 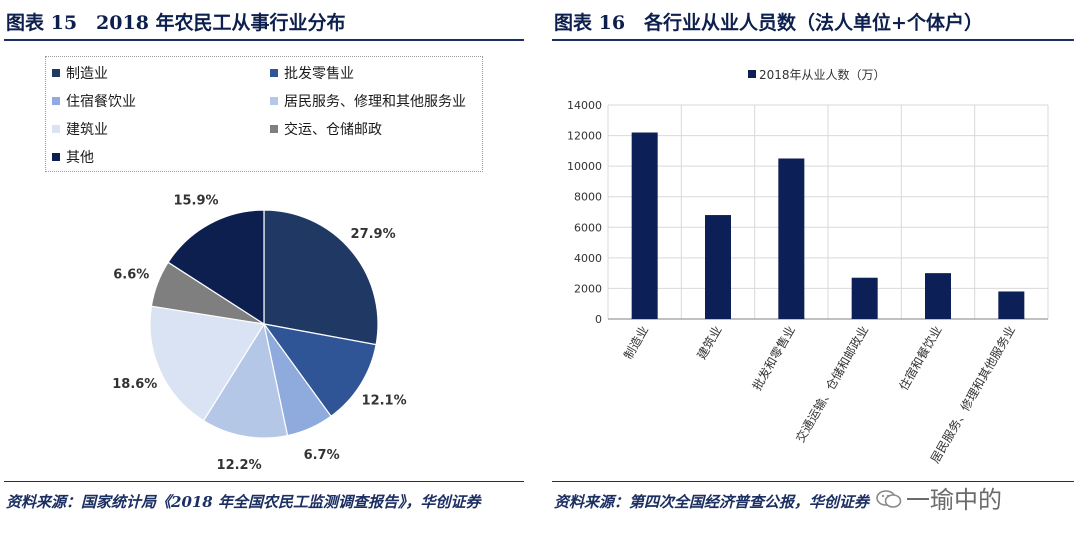 What do you see at coordinates (264, 481) in the screenshot?
I see `left-source-rule` at bounding box center [264, 481].